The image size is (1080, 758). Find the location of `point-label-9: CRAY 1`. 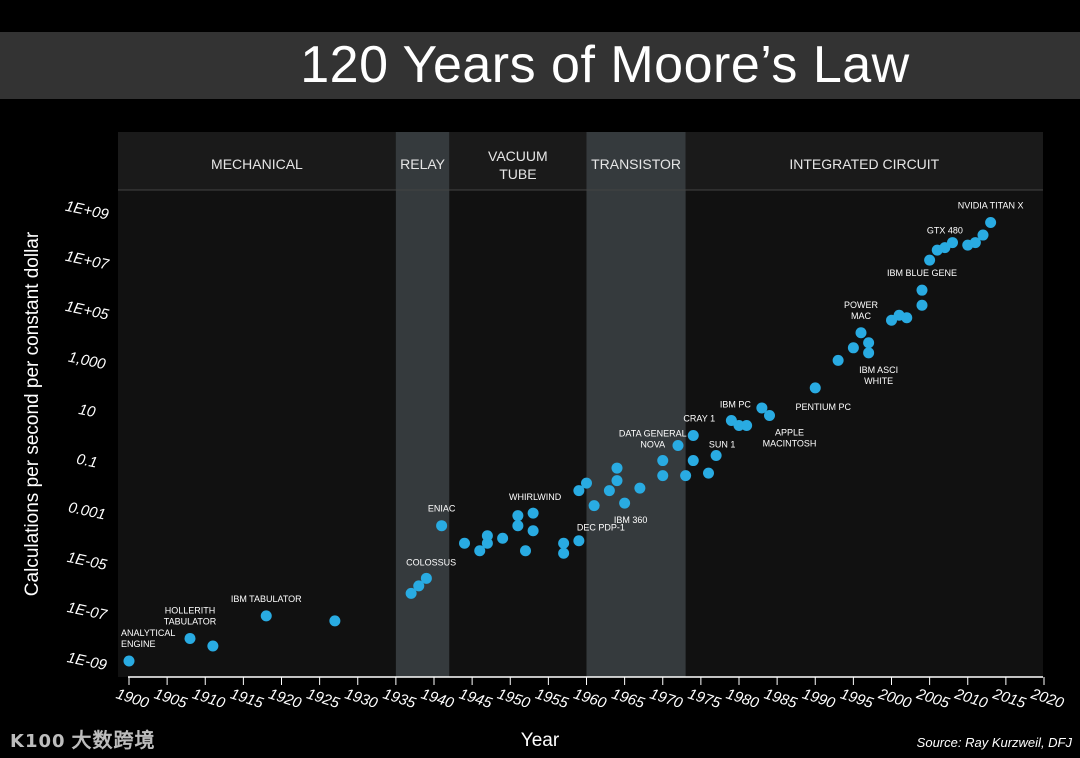

point-label-9: CRAY 1 is located at coordinates (699, 419).